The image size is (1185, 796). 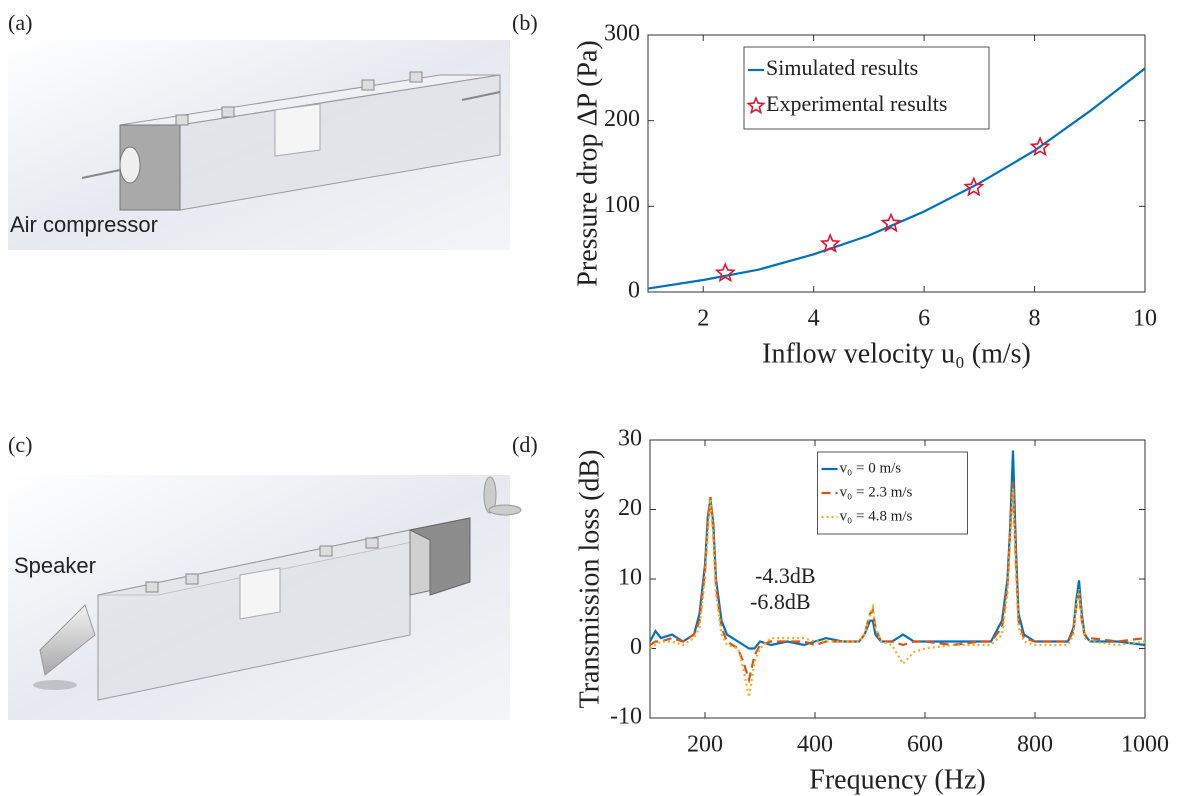 I want to click on y-tick-label: 100, so click(x=622, y=205).